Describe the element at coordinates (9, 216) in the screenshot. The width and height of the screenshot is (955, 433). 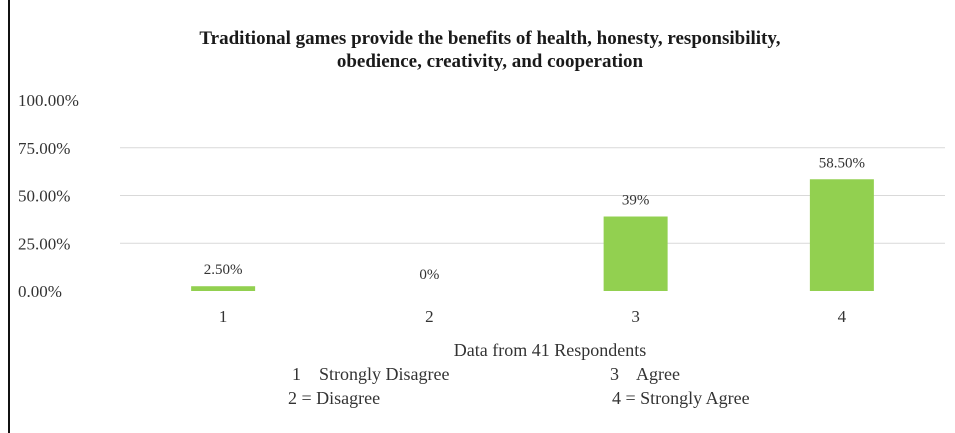
I see `left-border` at that location.